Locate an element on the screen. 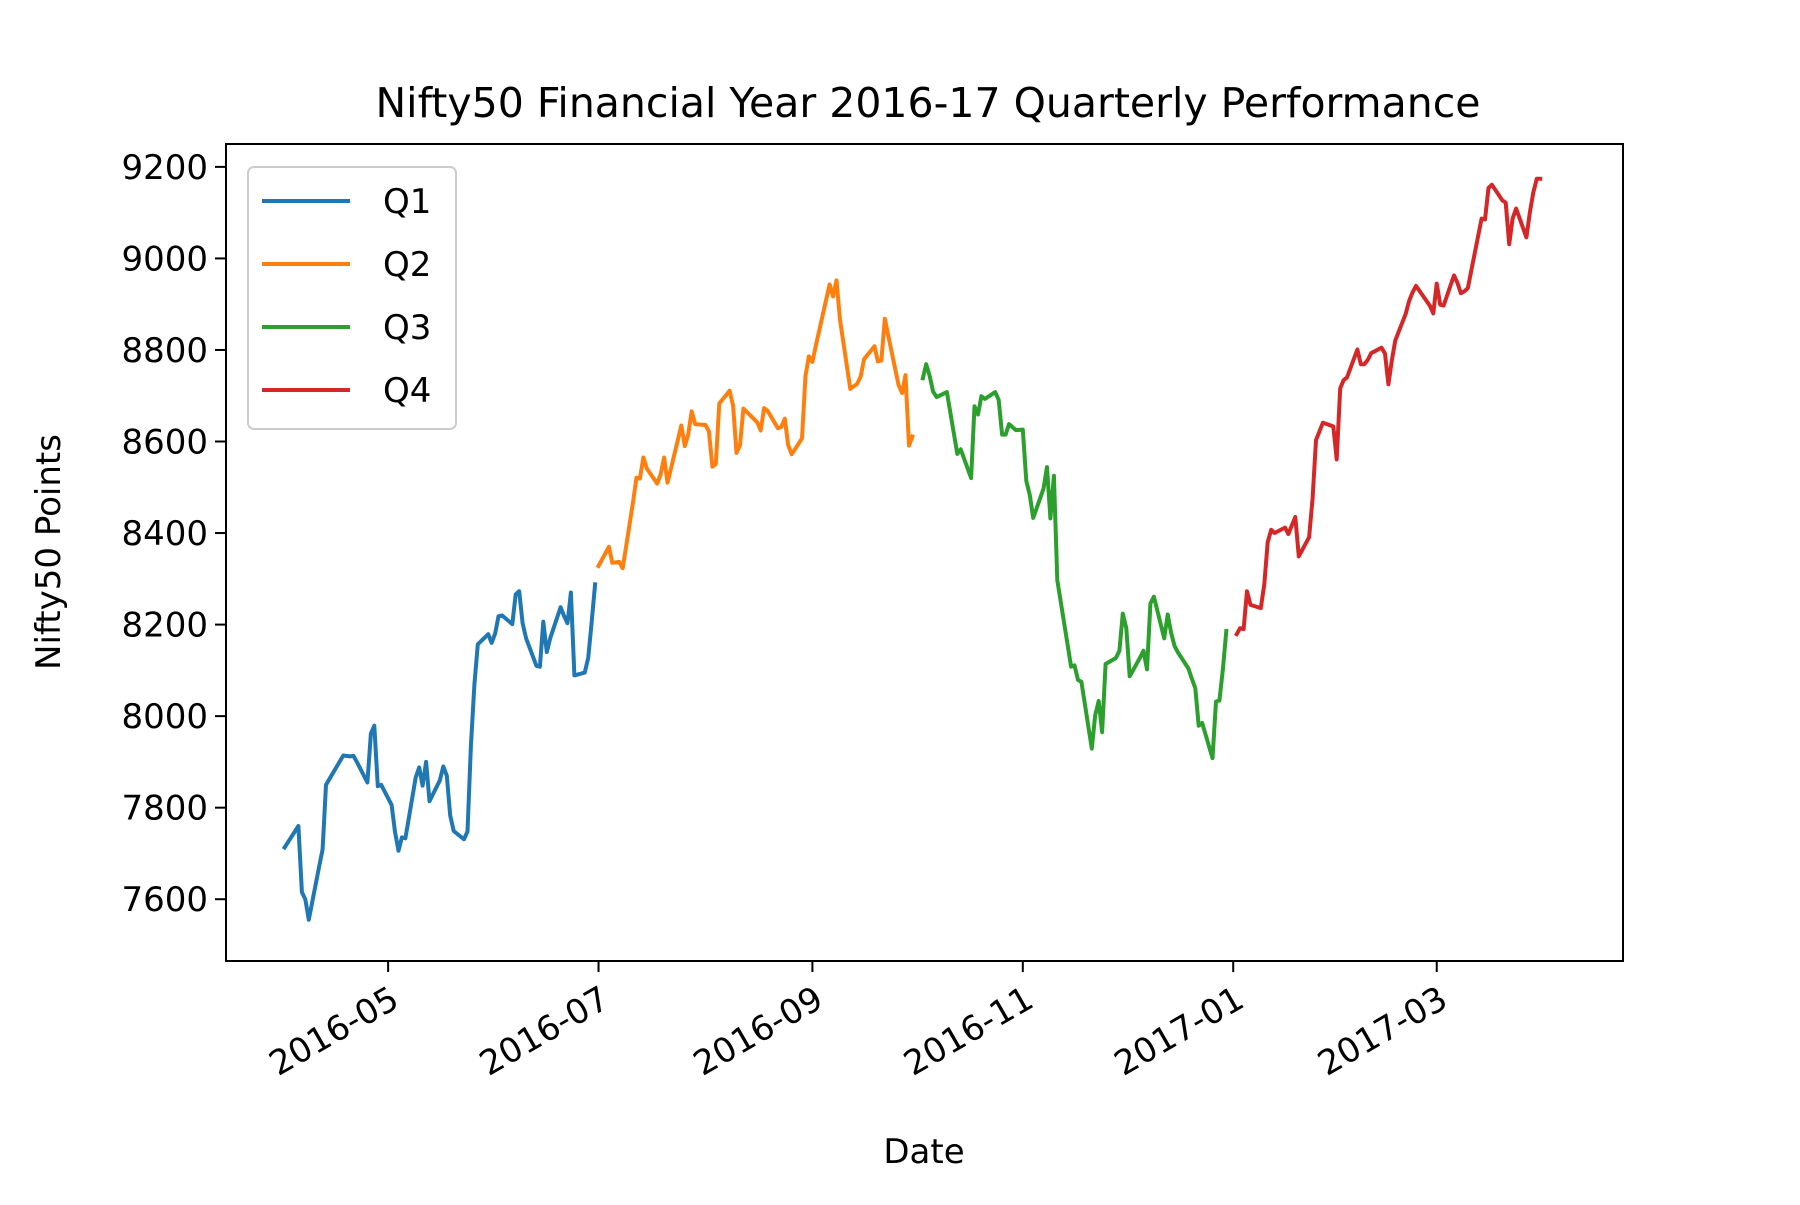  y-tick-label: 8800 is located at coordinates (164, 351).